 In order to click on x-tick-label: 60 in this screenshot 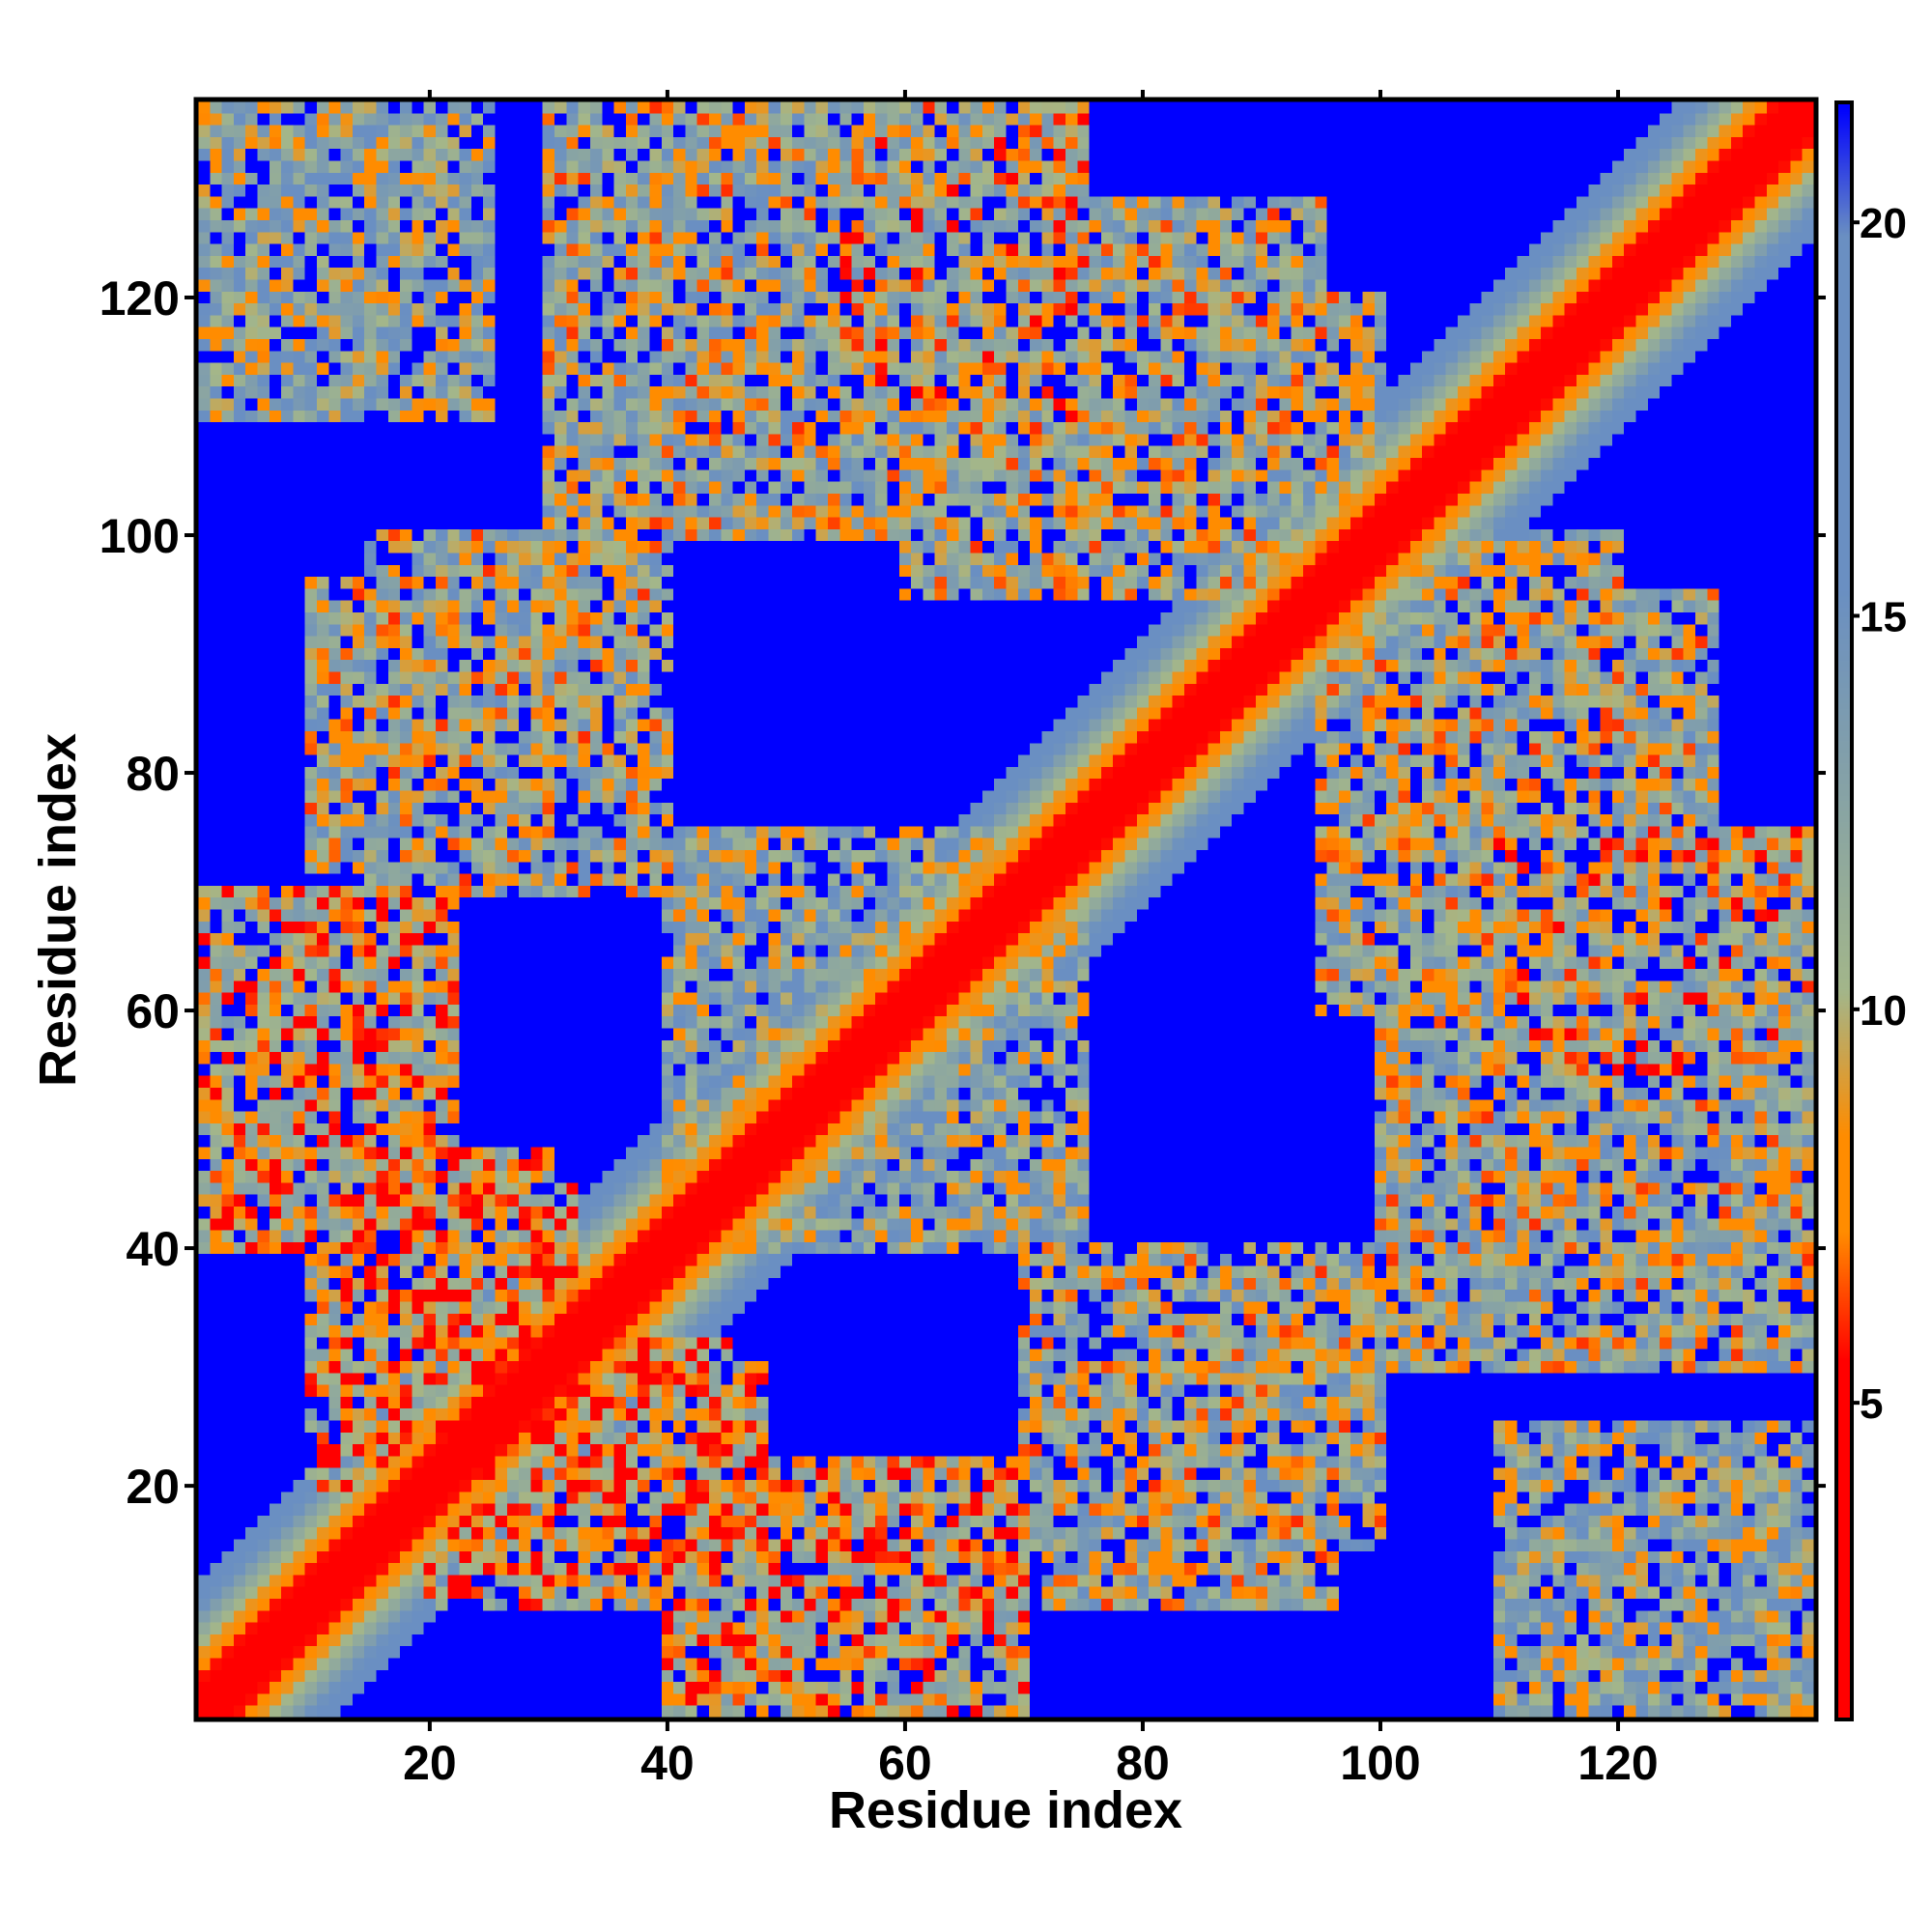, I will do `click(905, 1763)`.